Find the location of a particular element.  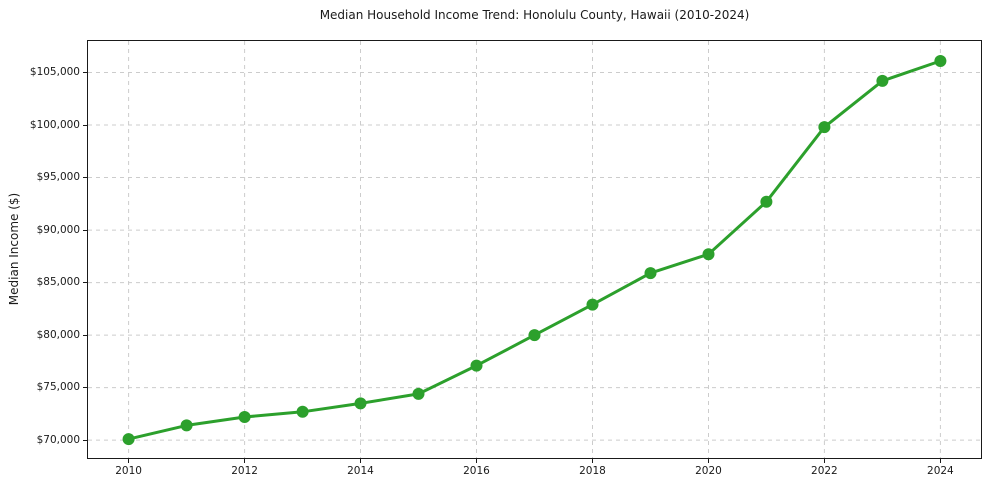

x-tick-label: 2014 is located at coordinates (360, 471).